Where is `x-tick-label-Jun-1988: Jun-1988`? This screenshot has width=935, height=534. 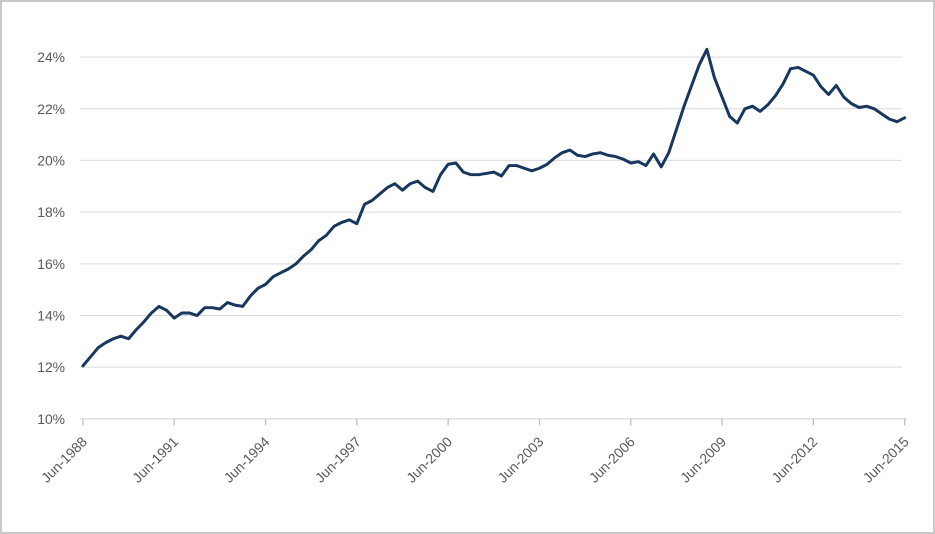 x-tick-label-Jun-1988: Jun-1988 is located at coordinates (64, 459).